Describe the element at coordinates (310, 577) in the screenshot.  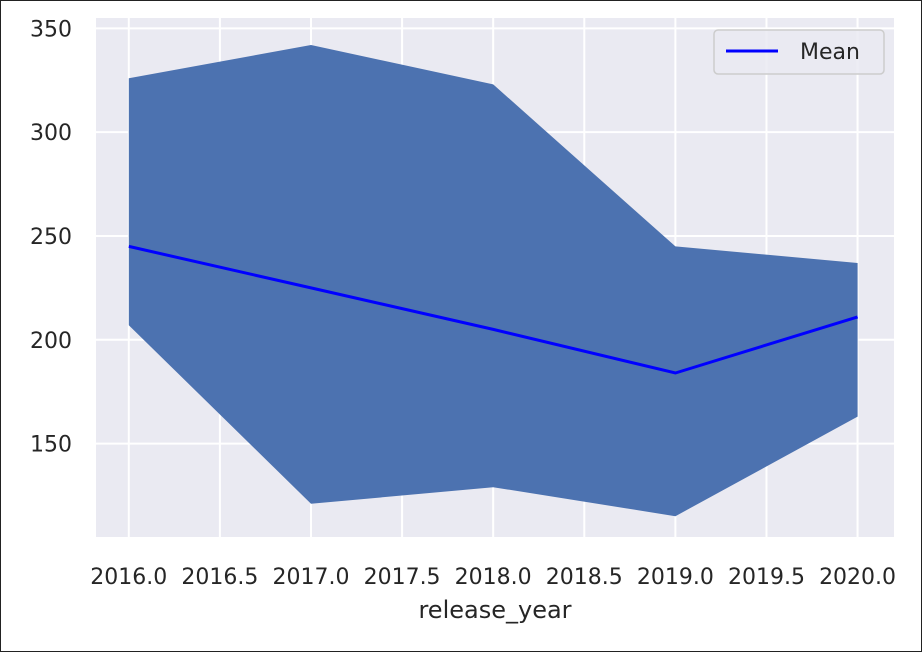
I see `x-tick-label: 2017.0` at that location.